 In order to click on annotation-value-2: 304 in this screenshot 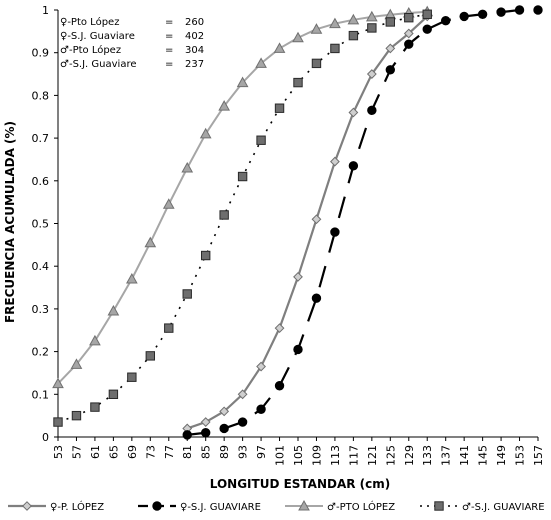, I will do `click(194, 50)`.